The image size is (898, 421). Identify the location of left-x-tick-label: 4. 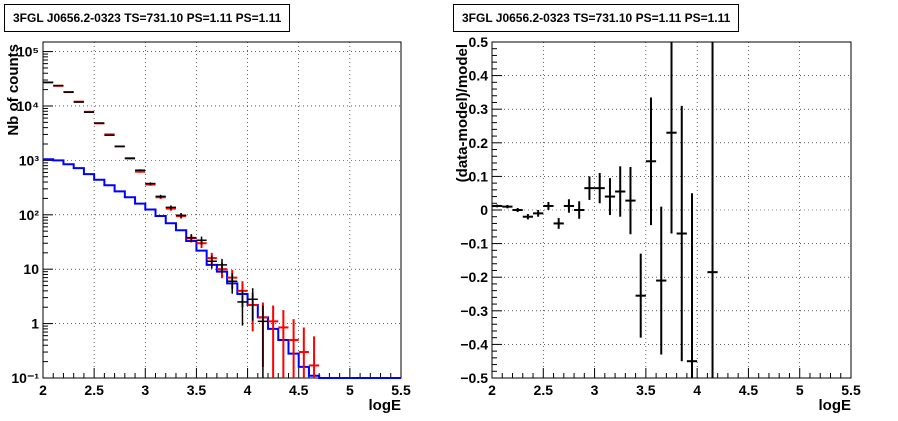
(248, 390).